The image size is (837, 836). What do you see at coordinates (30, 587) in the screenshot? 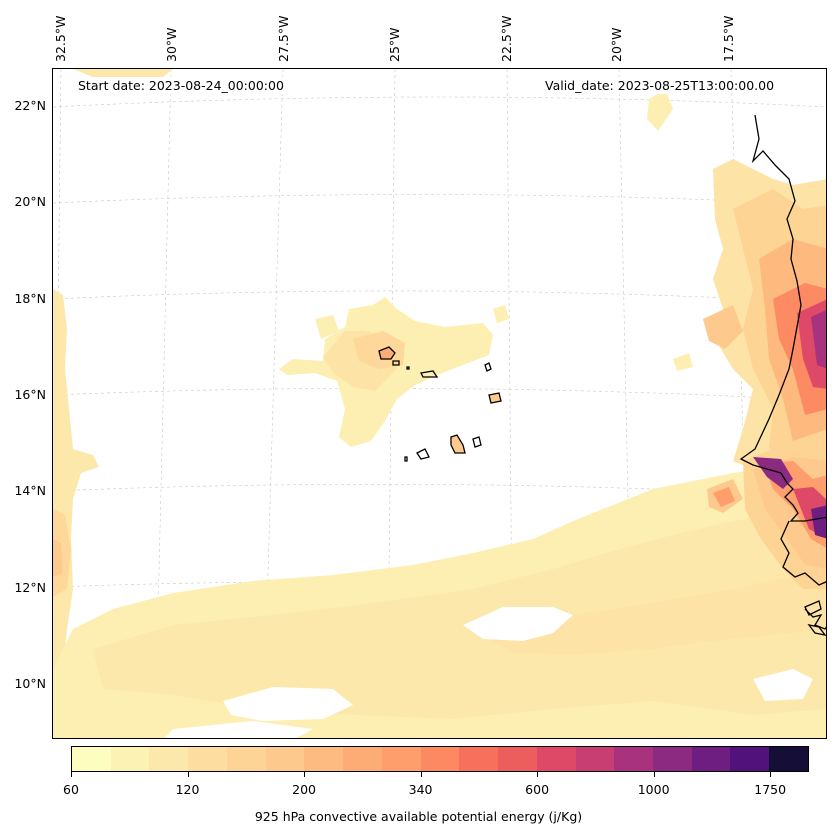
I see `lat-label-12n: 12°N` at bounding box center [30, 587].